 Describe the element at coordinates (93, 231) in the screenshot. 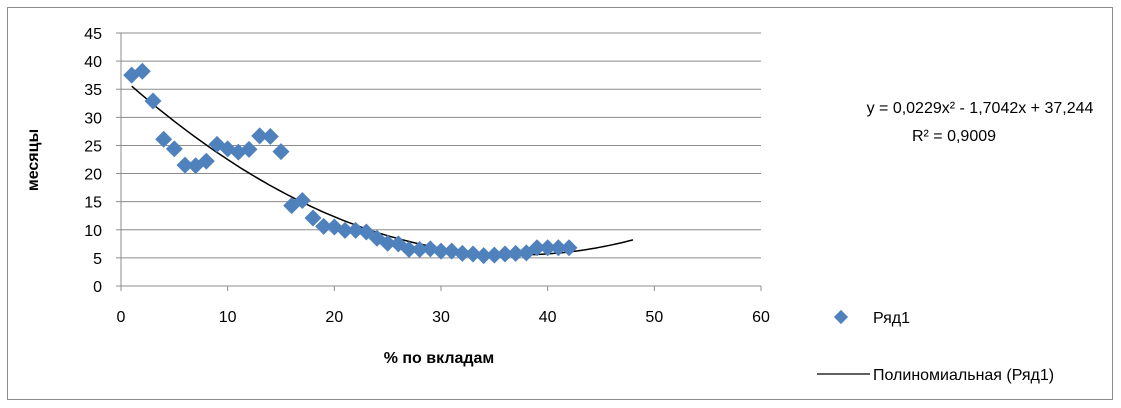

I see `y-tick-label: 10` at that location.